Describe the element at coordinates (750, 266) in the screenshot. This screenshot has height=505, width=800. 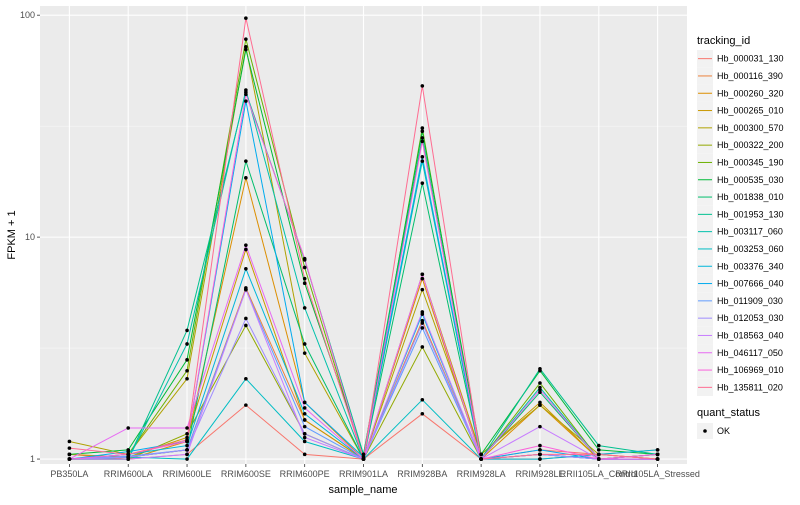
I see `legend-entry-label: Hb_003376_340` at that location.